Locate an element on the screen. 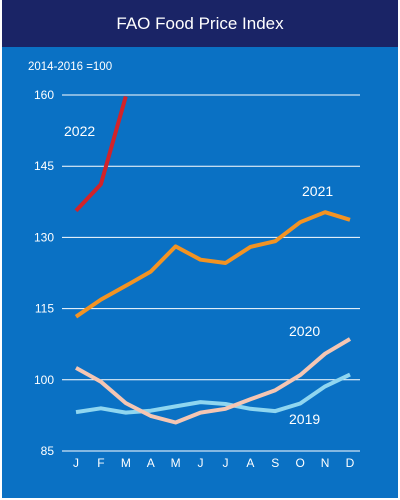  x-tick-label: F is located at coordinates (100, 463).